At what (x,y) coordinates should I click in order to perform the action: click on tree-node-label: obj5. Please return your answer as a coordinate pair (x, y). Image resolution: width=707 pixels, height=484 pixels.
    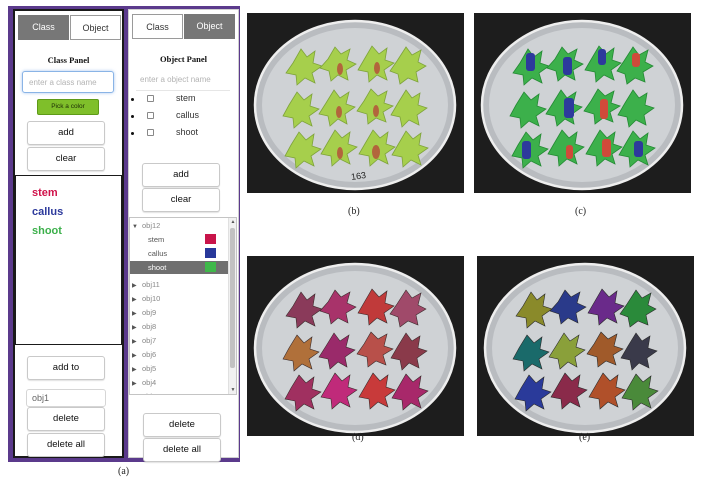
    Looking at the image, I should click on (149, 368).